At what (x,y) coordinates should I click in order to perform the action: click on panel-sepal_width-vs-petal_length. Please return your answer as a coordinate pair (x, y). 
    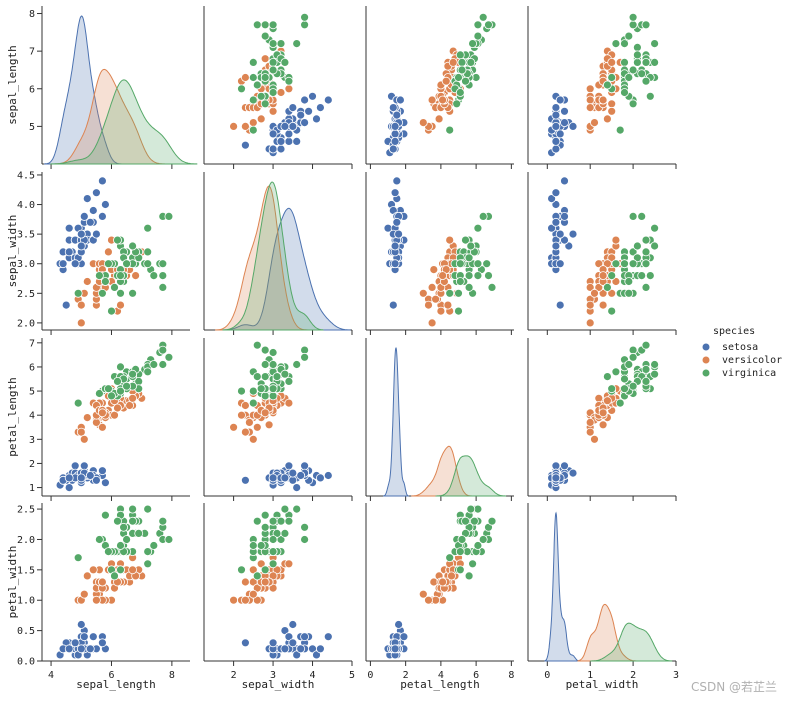
    Looking at the image, I should click on (439, 253).